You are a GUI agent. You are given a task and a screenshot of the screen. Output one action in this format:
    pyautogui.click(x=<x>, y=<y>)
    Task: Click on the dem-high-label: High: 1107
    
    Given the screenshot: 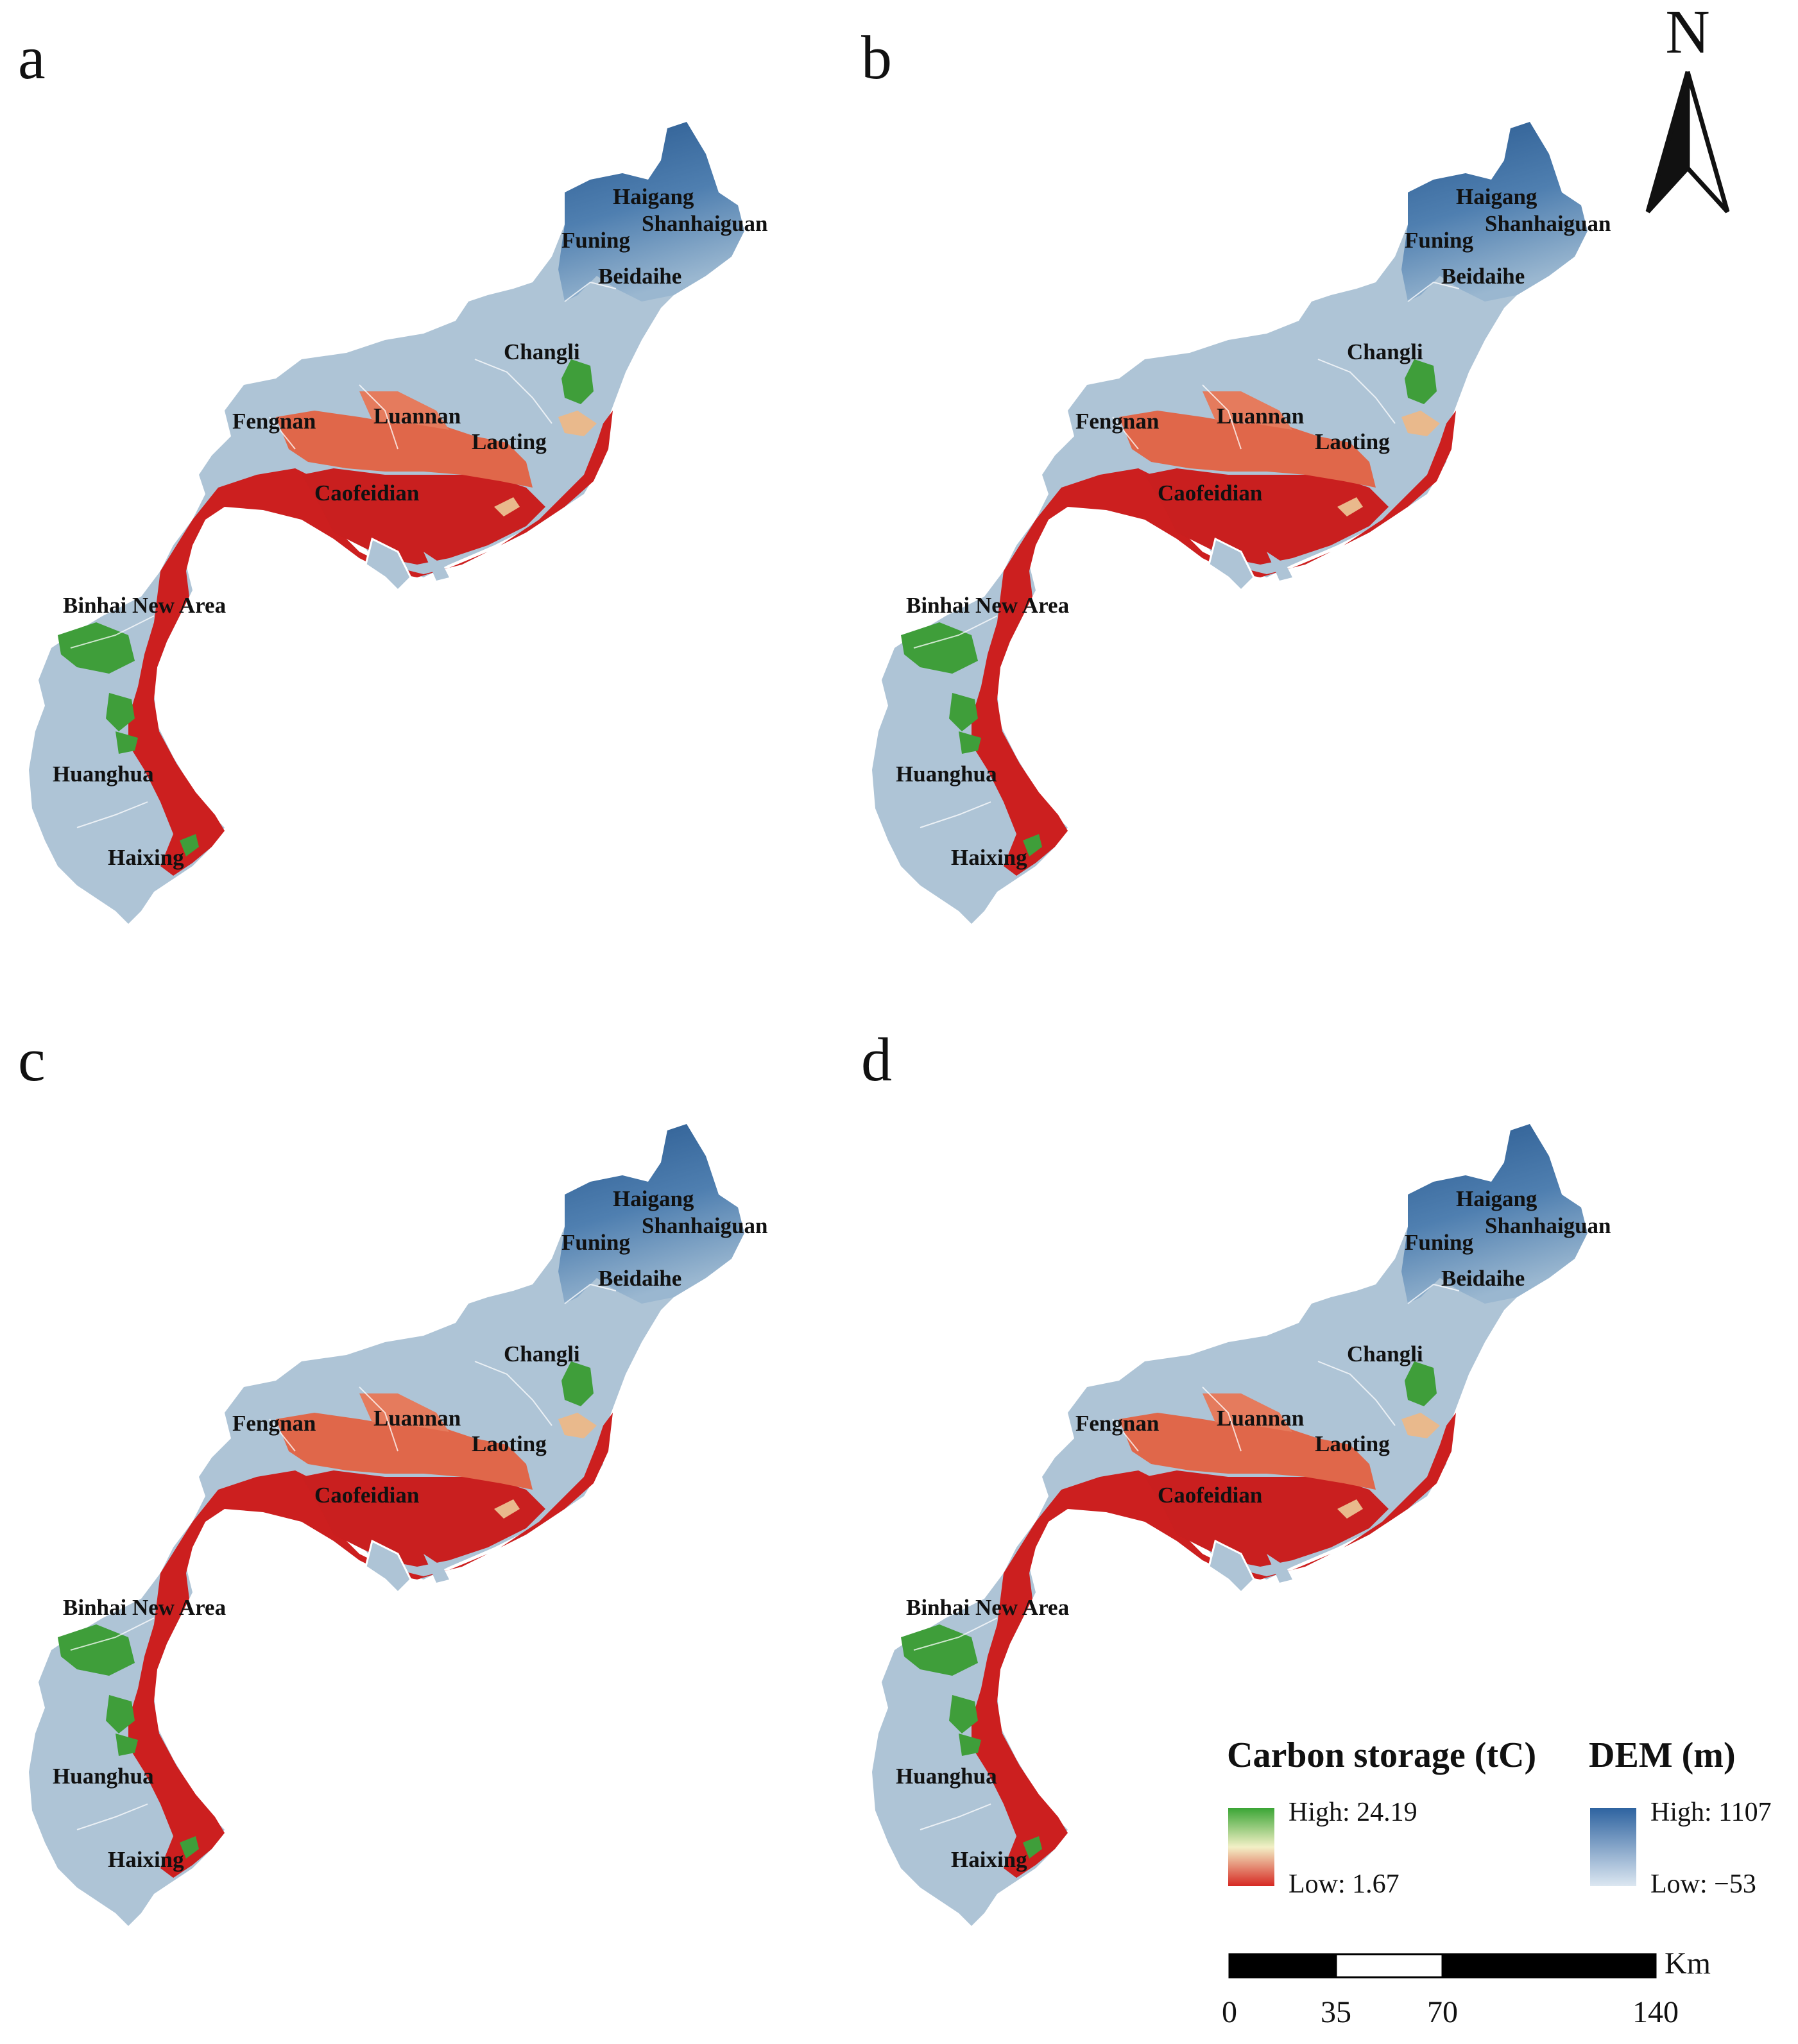 What is the action you would take?
    pyautogui.click(x=1711, y=1813)
    